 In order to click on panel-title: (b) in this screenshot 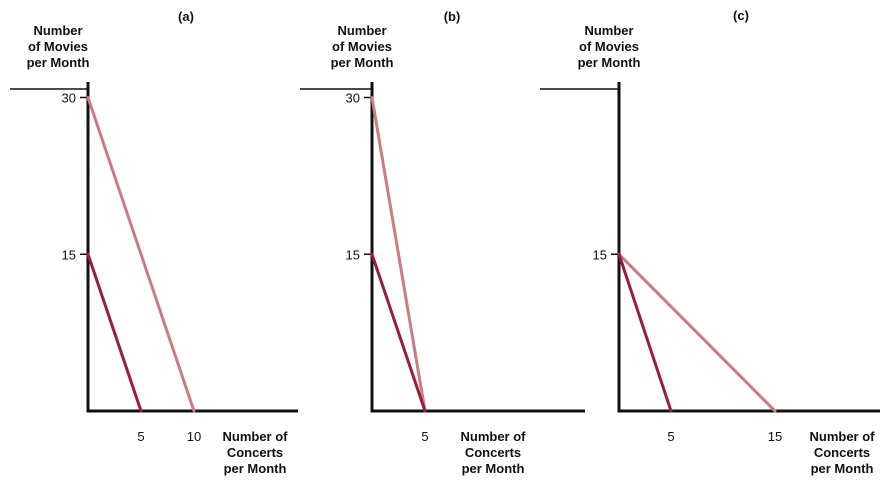, I will do `click(452, 16)`.